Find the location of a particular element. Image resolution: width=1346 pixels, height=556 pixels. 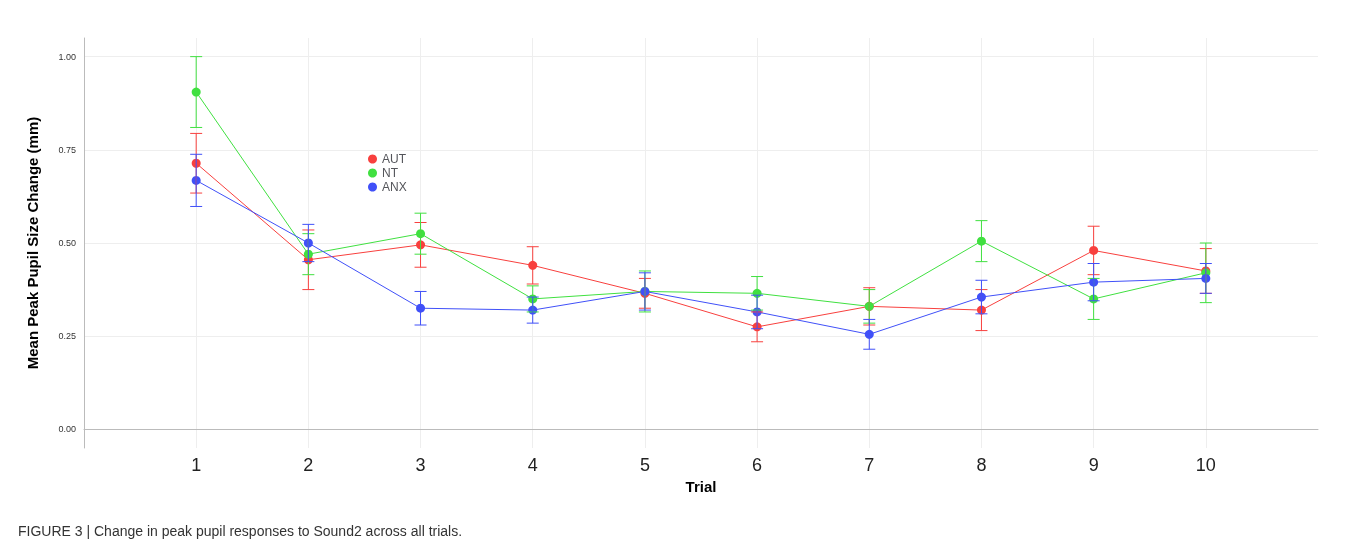

legend-label: ANX is located at coordinates (394, 187).